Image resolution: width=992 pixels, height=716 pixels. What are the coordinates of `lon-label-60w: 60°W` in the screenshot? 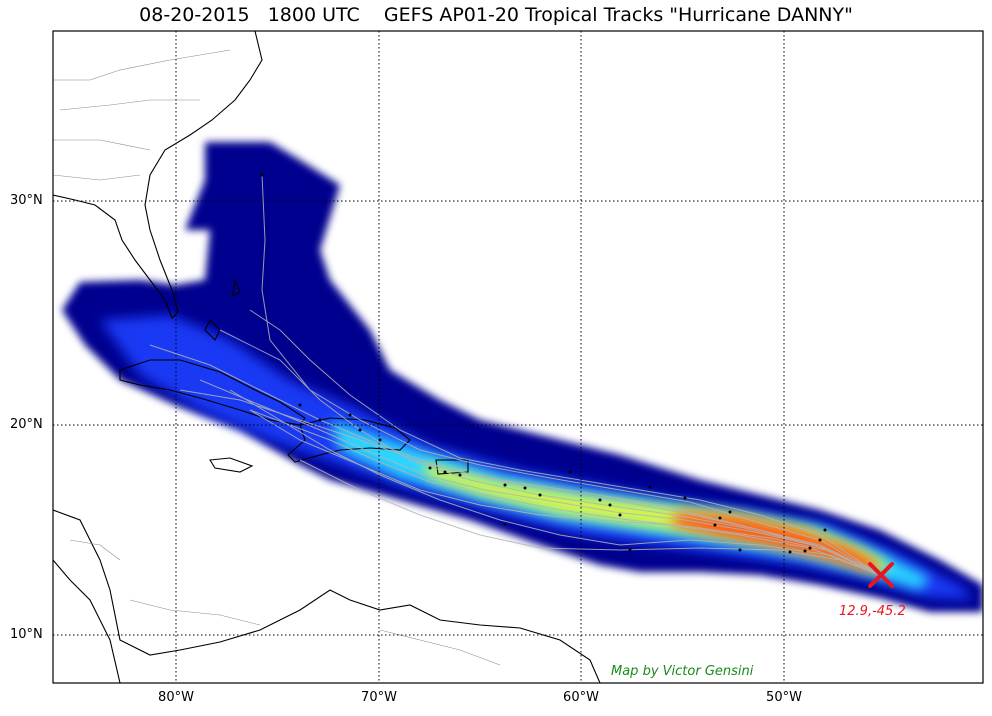 It's located at (581, 697).